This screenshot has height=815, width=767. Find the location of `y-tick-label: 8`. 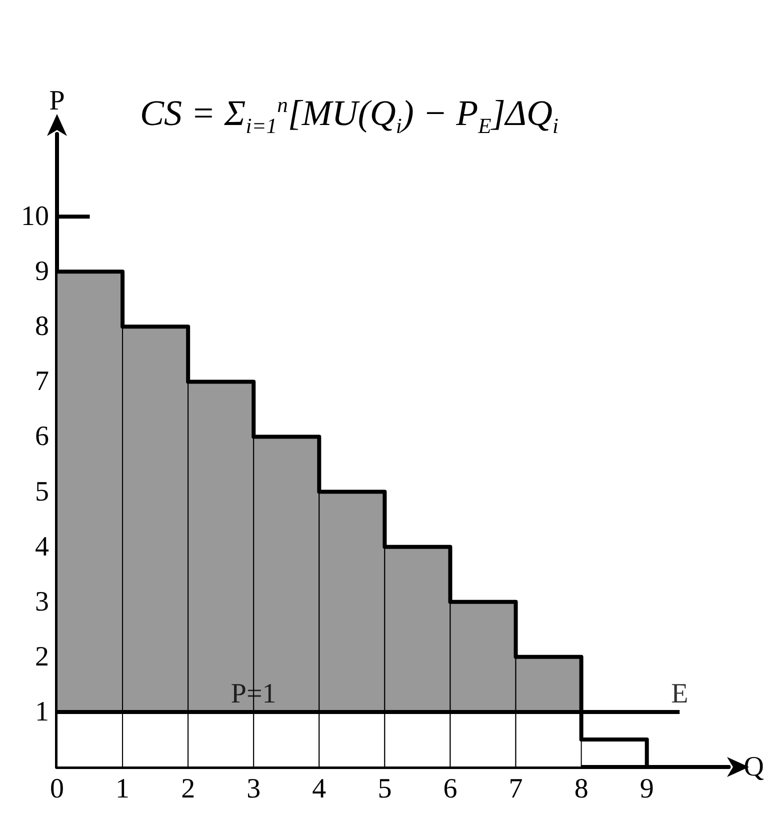

y-tick-label: 8 is located at coordinates (42, 326).